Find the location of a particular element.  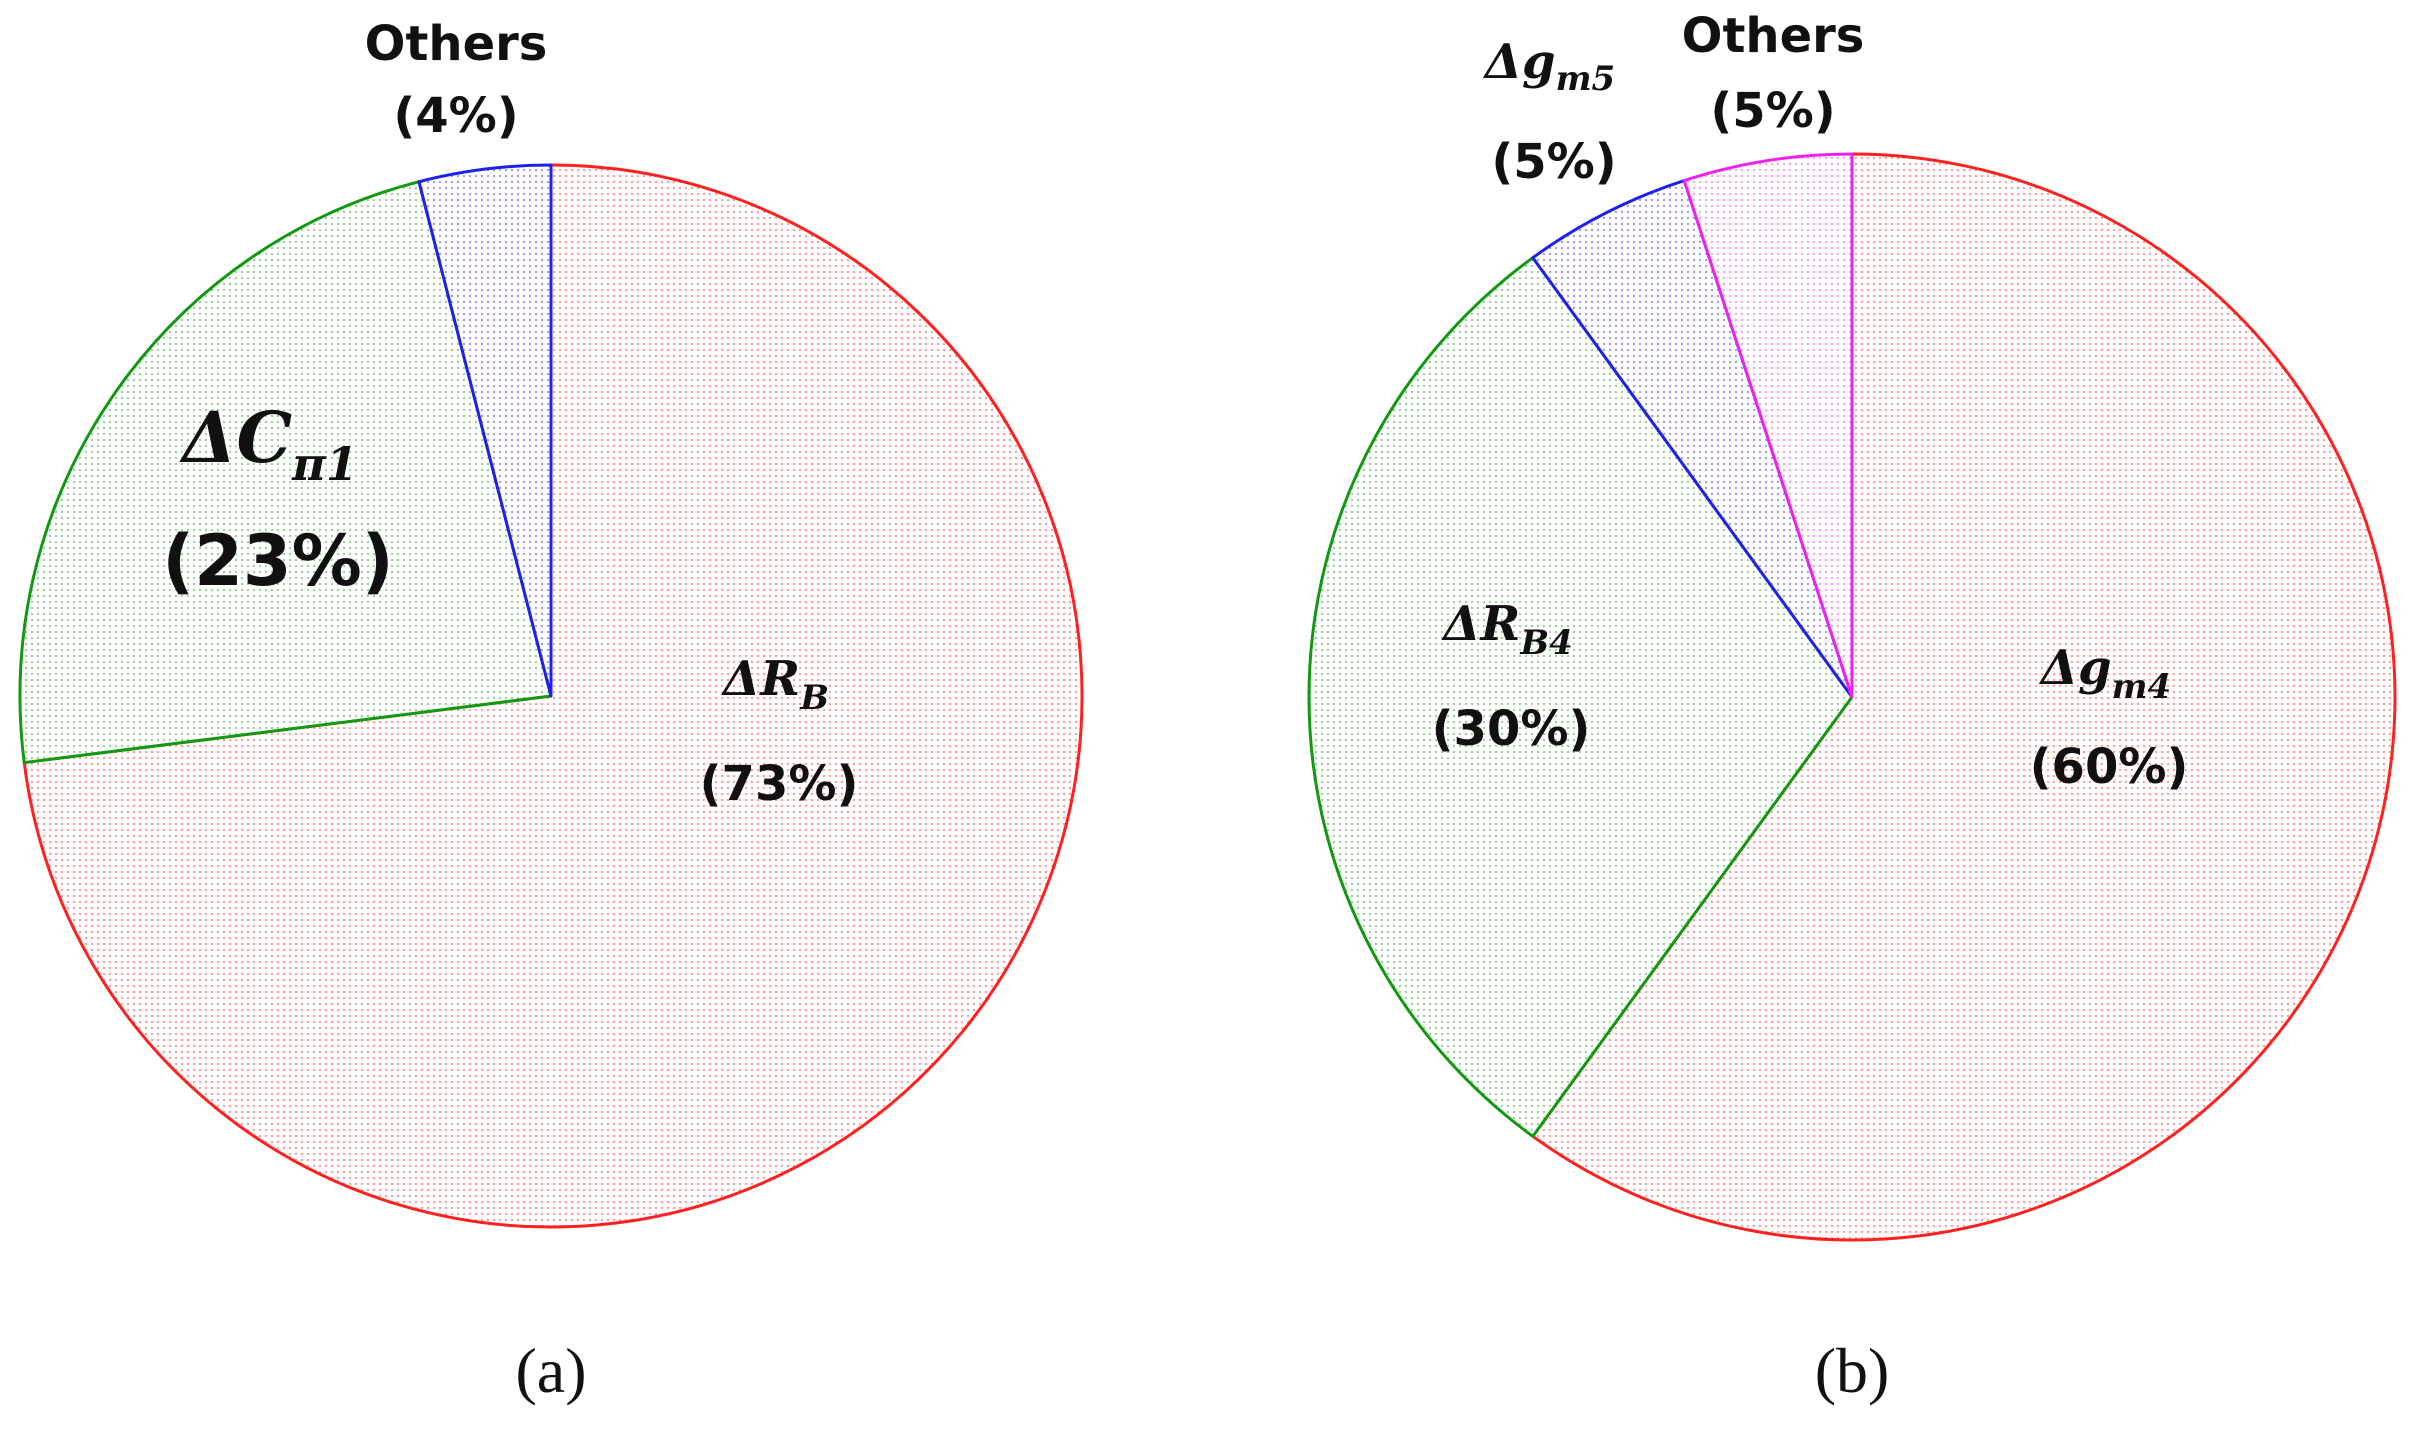

pct-b-others: (5%) is located at coordinates (1772, 111).